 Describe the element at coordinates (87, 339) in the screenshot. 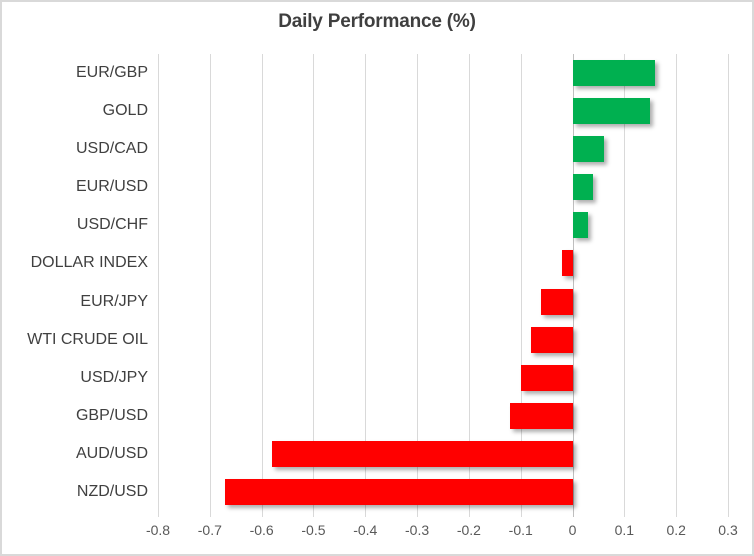

I see `category-label: WTI CRUDE OIL` at that location.